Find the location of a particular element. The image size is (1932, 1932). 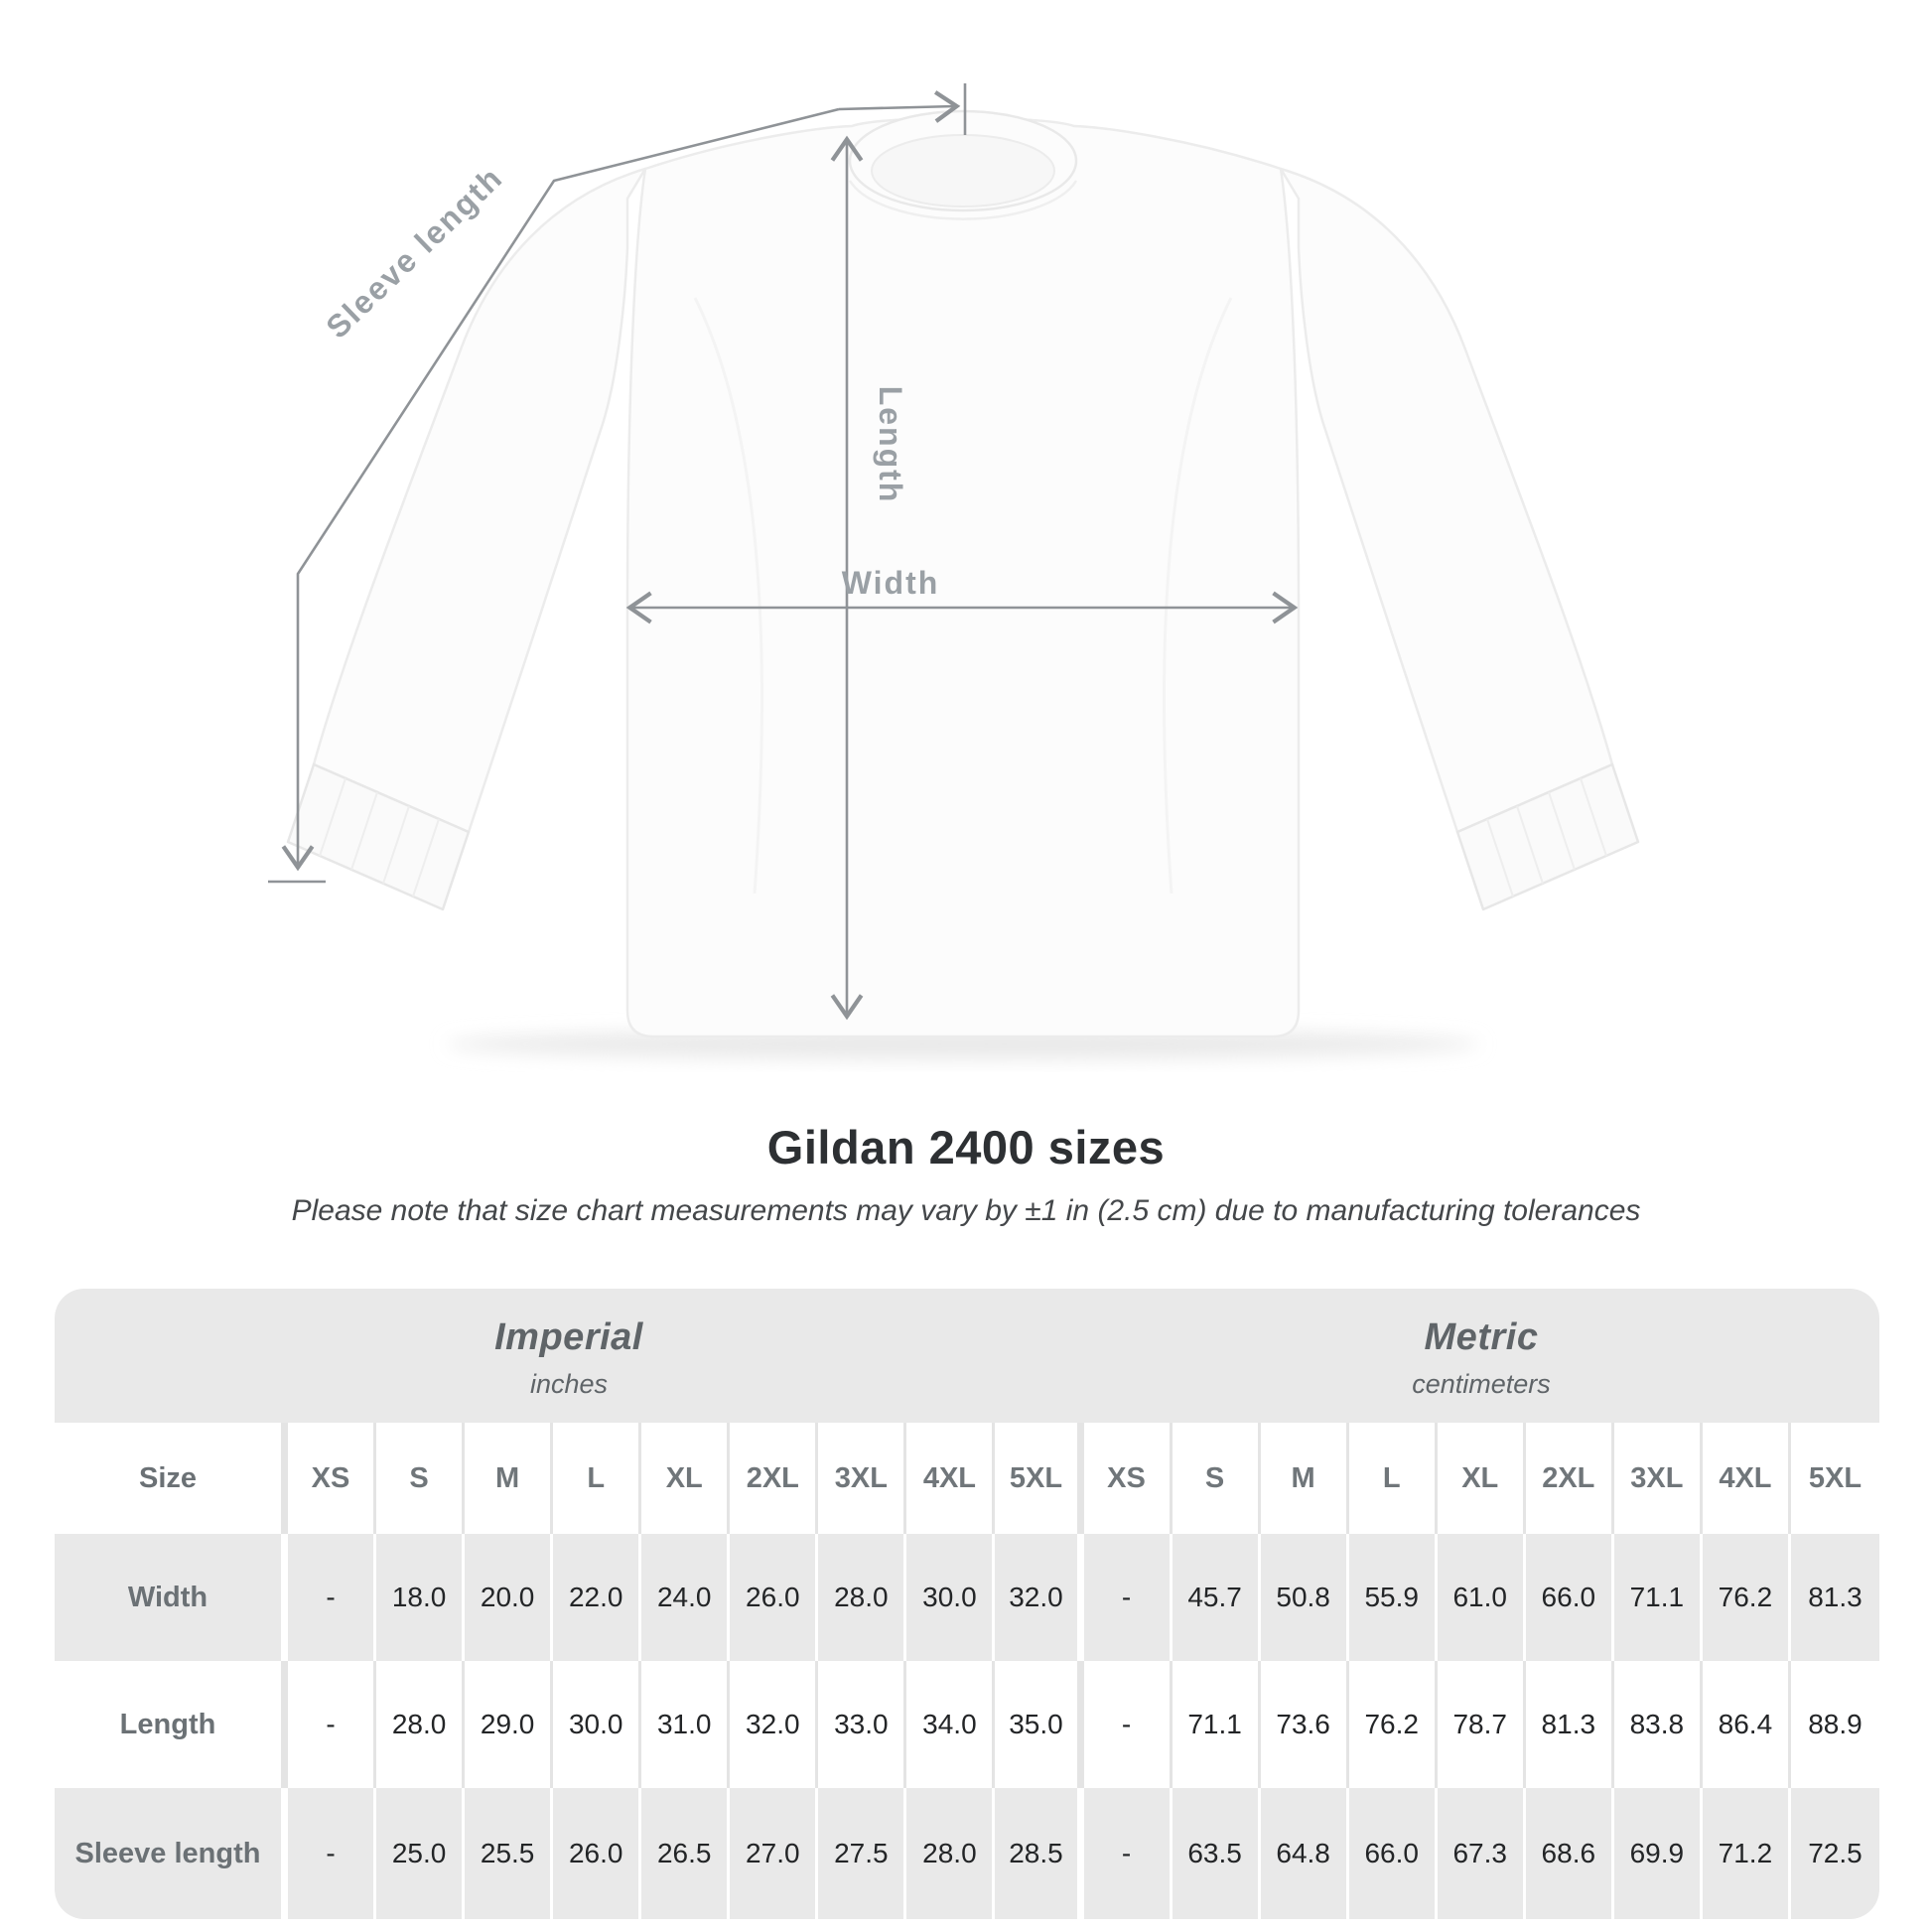

size-value-cell: 67.3 is located at coordinates (1482, 1854).